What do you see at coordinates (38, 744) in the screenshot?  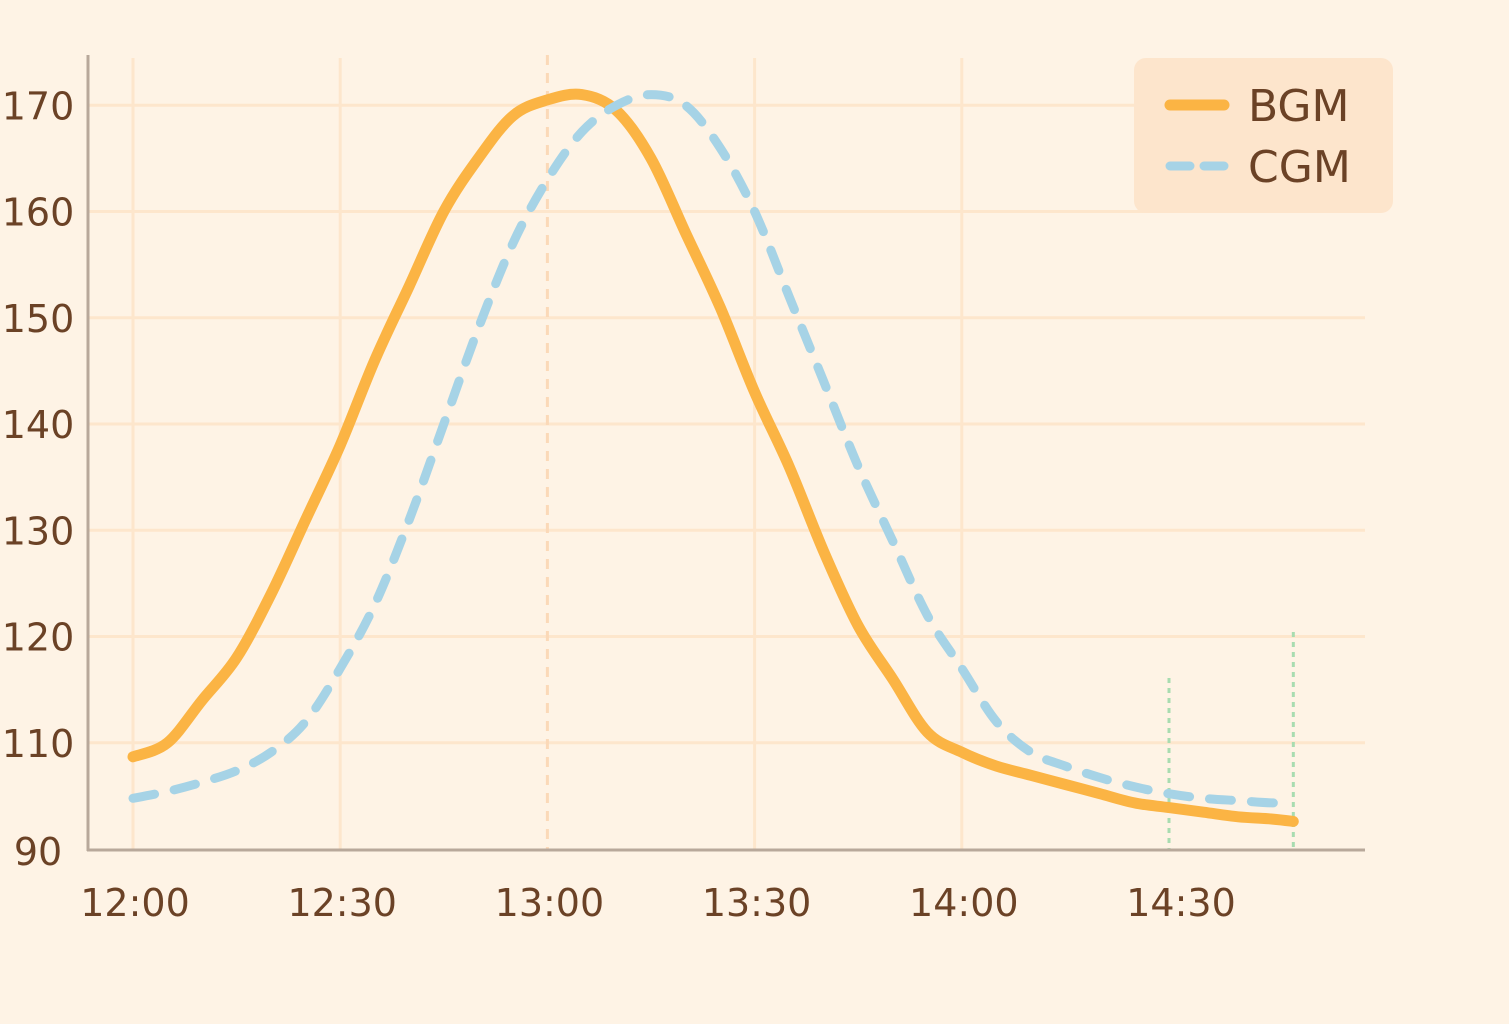 I see `y-tick-label: 110` at bounding box center [38, 744].